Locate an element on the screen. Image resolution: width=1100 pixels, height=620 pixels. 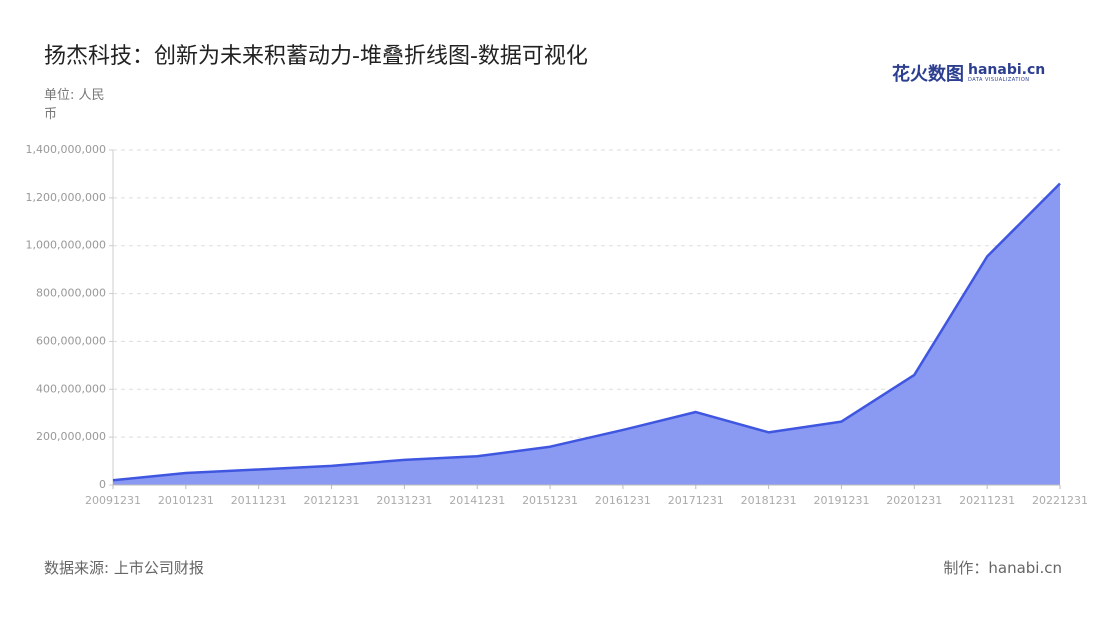
y-tick-label: 1,000,000,000 is located at coordinates (66, 245).